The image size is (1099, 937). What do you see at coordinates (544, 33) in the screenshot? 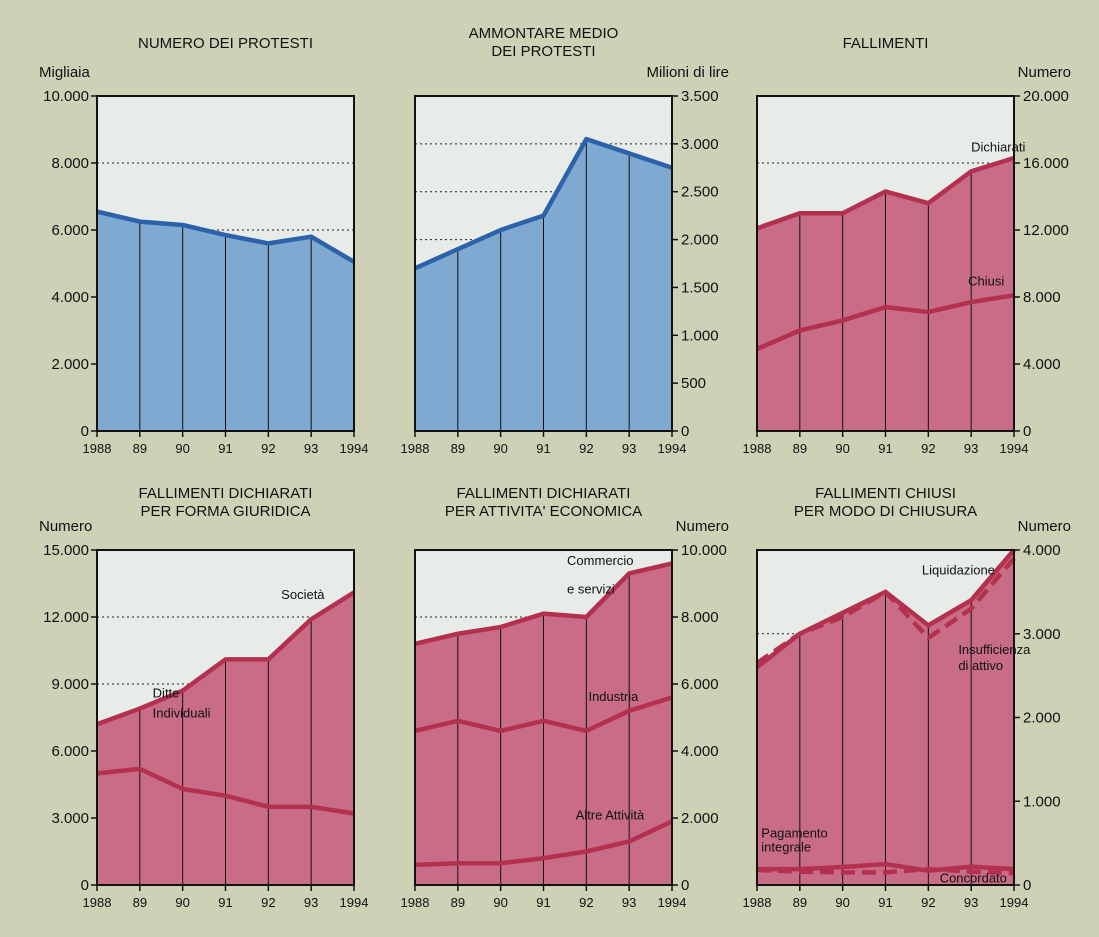
I see `chart-title: AMMONTARE MEDIO` at bounding box center [544, 33].